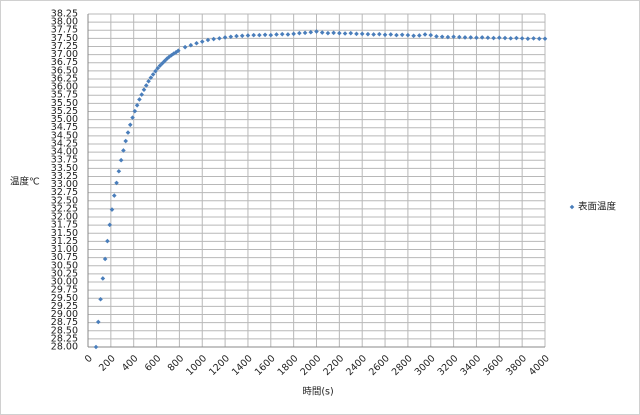 The width and height of the screenshot is (640, 415). I want to click on y-tick-label: 32.50, so click(64, 200).